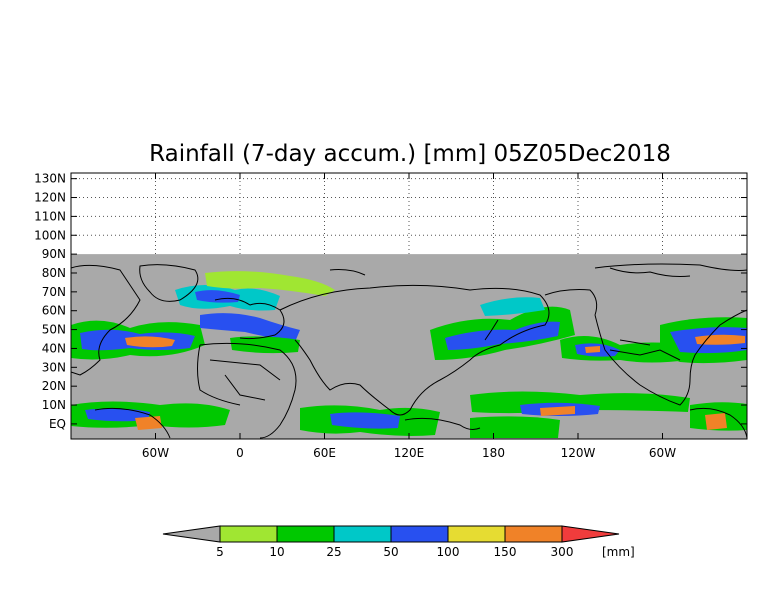 The width and height of the screenshot is (784, 612). What do you see at coordinates (54, 311) in the screenshot?
I see `lat-tick-label: 60N` at bounding box center [54, 311].